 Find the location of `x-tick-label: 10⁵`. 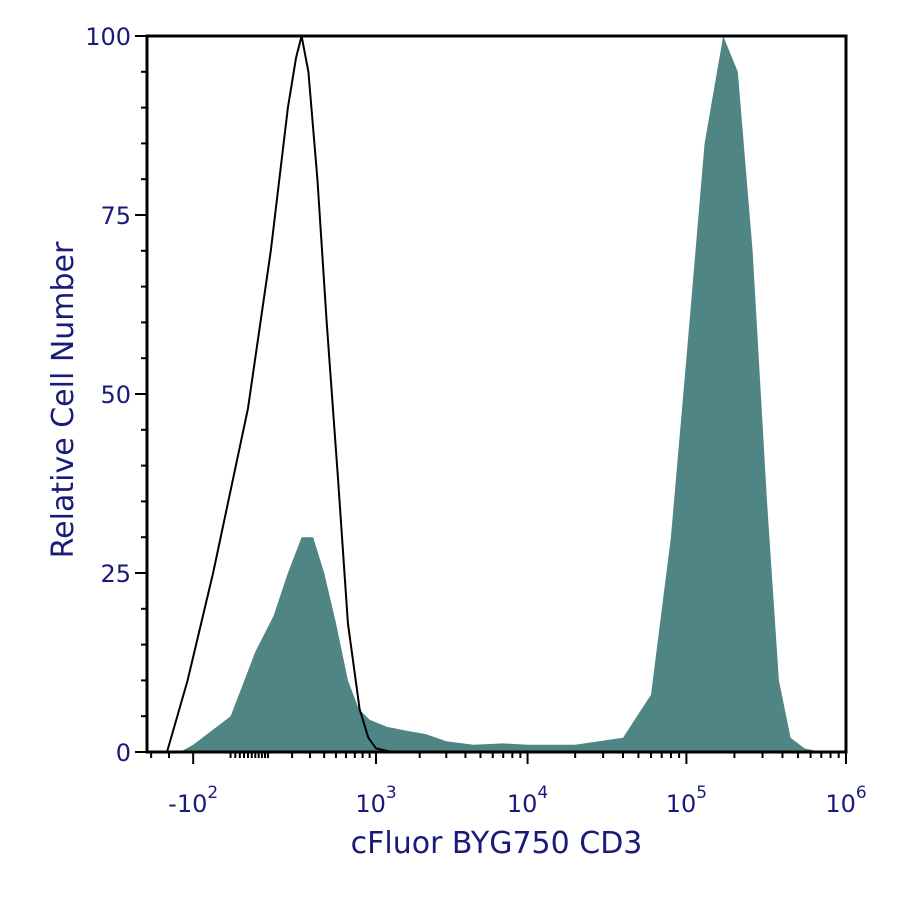

x-tick-label: 10⁵ is located at coordinates (686, 800).